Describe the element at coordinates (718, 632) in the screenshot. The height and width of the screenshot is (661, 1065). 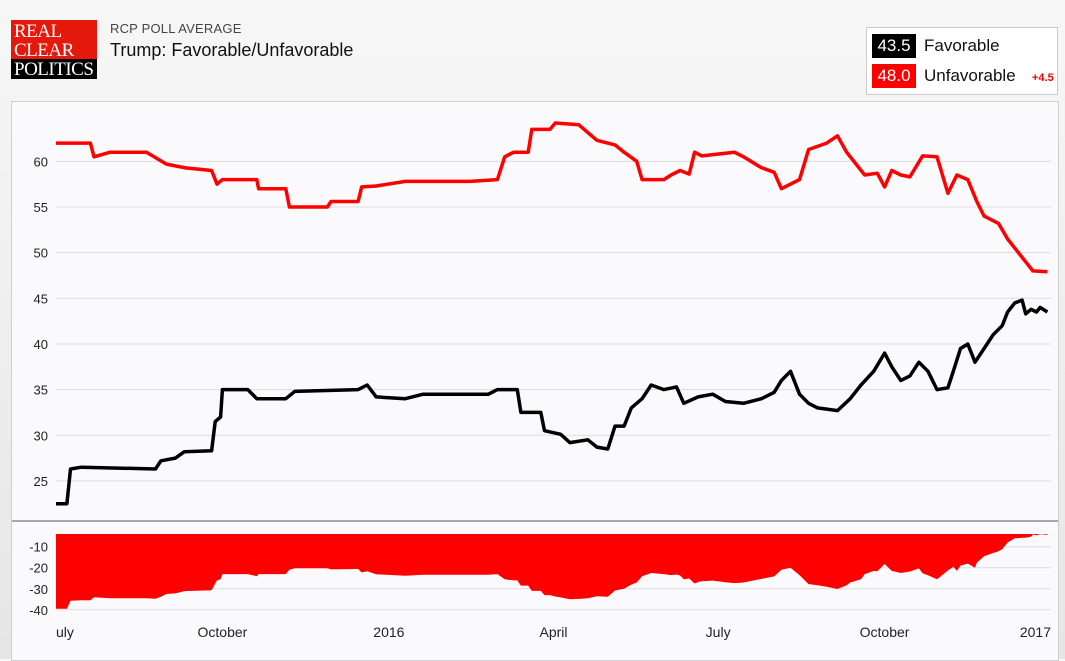
I see `x-tick-label: July` at that location.